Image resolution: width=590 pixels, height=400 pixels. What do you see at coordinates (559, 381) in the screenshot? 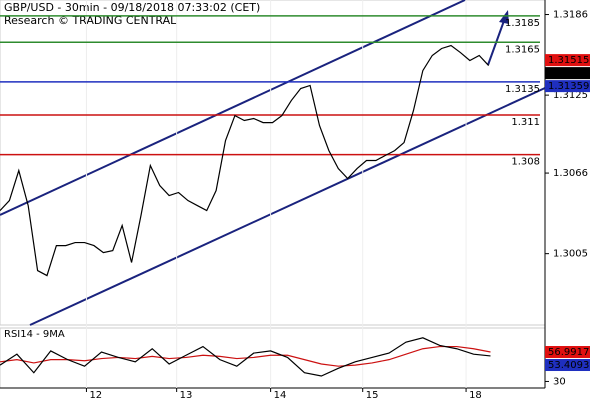
I see `y-tick-label: 30` at bounding box center [559, 381].